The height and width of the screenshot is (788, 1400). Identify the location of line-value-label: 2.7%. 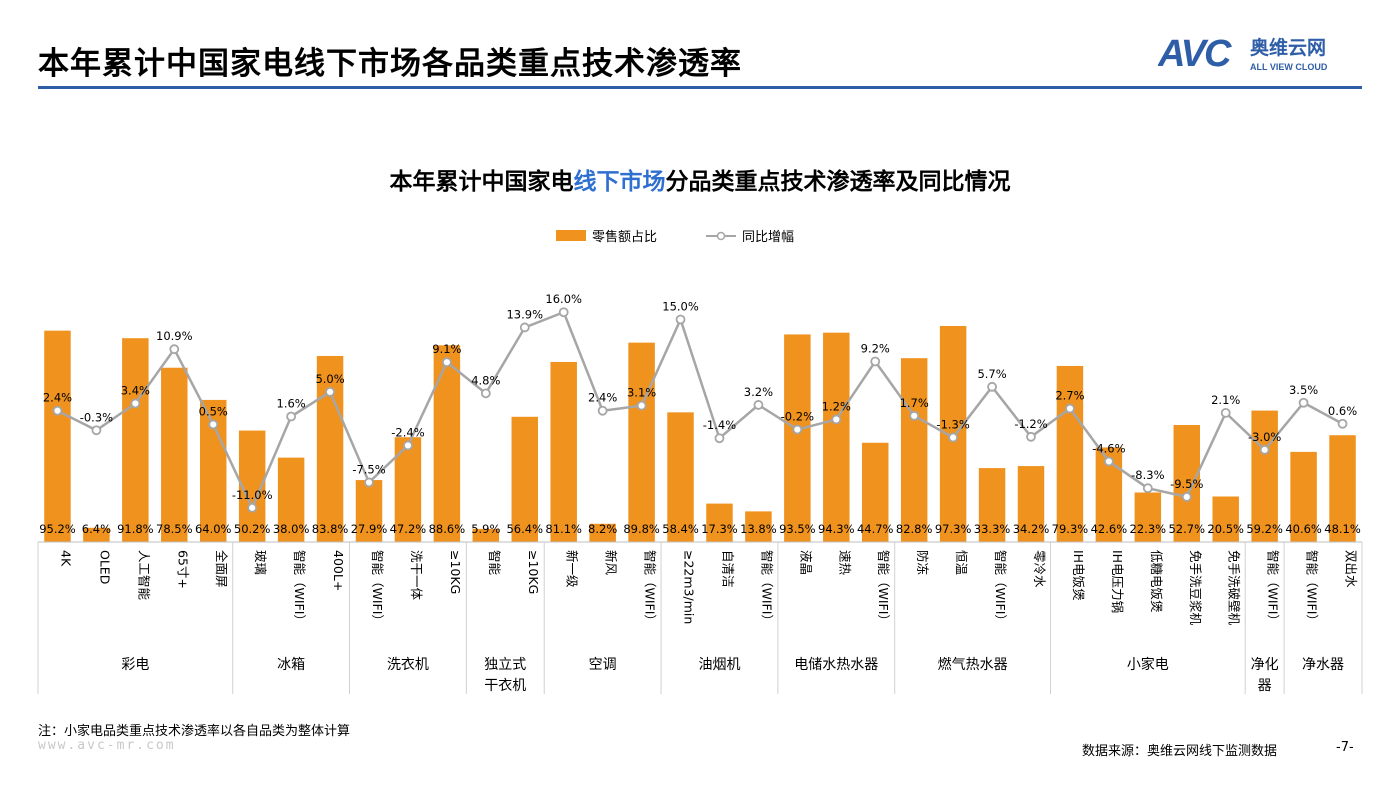
(1069, 396).